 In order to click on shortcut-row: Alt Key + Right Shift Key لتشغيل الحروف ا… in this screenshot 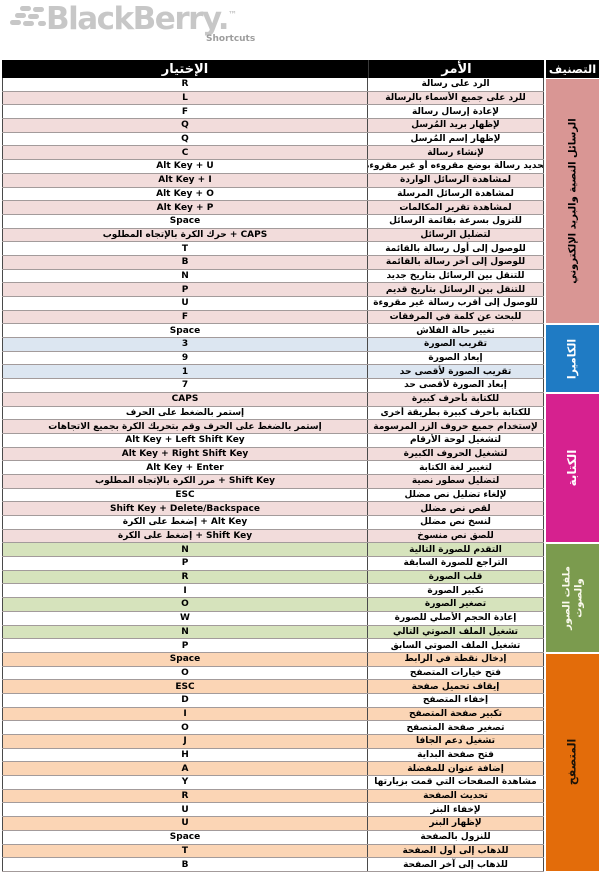, I will do `click(273, 454)`.